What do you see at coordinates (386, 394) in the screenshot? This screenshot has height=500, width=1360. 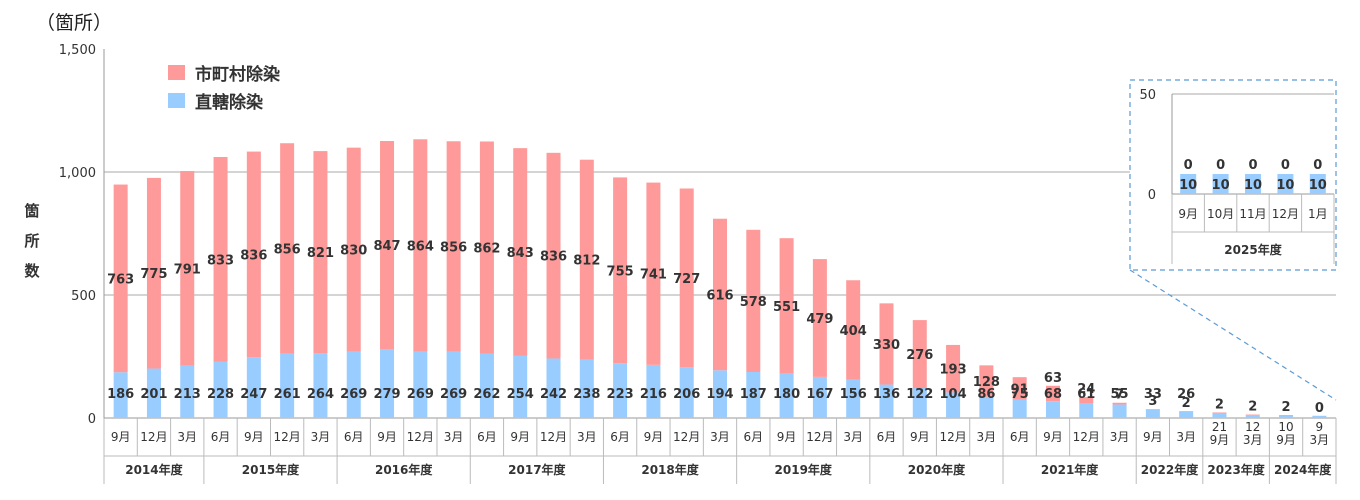 I see `data-label-direct: 279` at bounding box center [386, 394].